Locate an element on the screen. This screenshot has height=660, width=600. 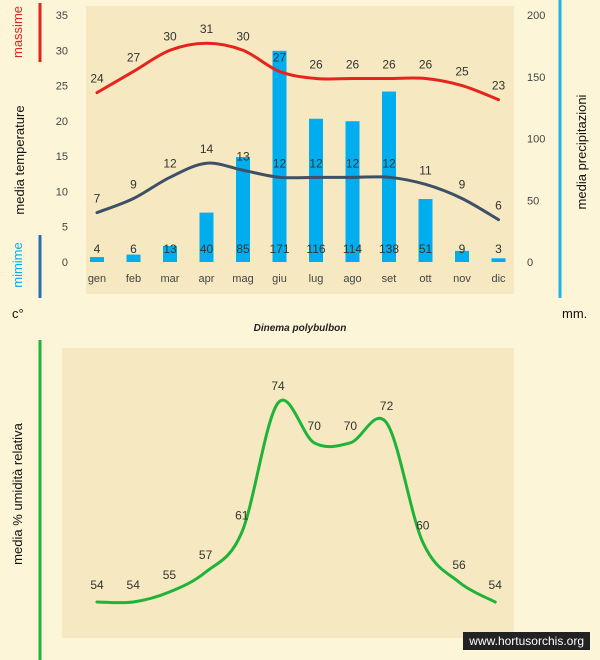
left-tick-label: 20 is located at coordinates (62, 122).